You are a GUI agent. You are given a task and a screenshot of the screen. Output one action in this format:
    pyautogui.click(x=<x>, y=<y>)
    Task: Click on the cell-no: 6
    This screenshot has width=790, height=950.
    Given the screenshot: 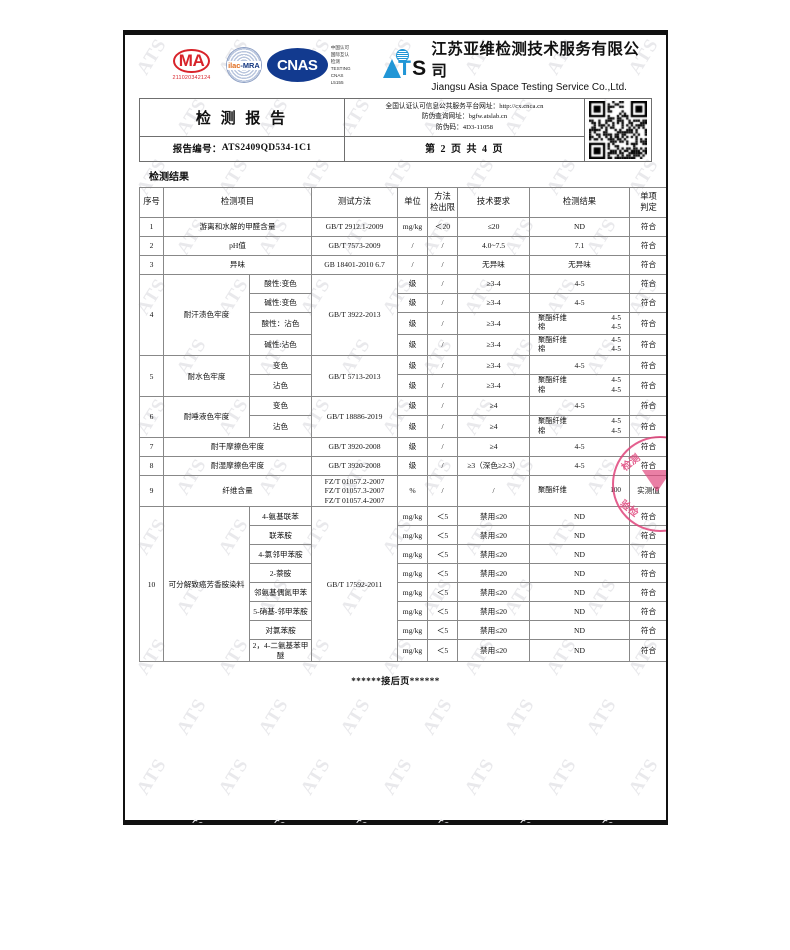 What is the action you would take?
    pyautogui.click(x=151, y=417)
    